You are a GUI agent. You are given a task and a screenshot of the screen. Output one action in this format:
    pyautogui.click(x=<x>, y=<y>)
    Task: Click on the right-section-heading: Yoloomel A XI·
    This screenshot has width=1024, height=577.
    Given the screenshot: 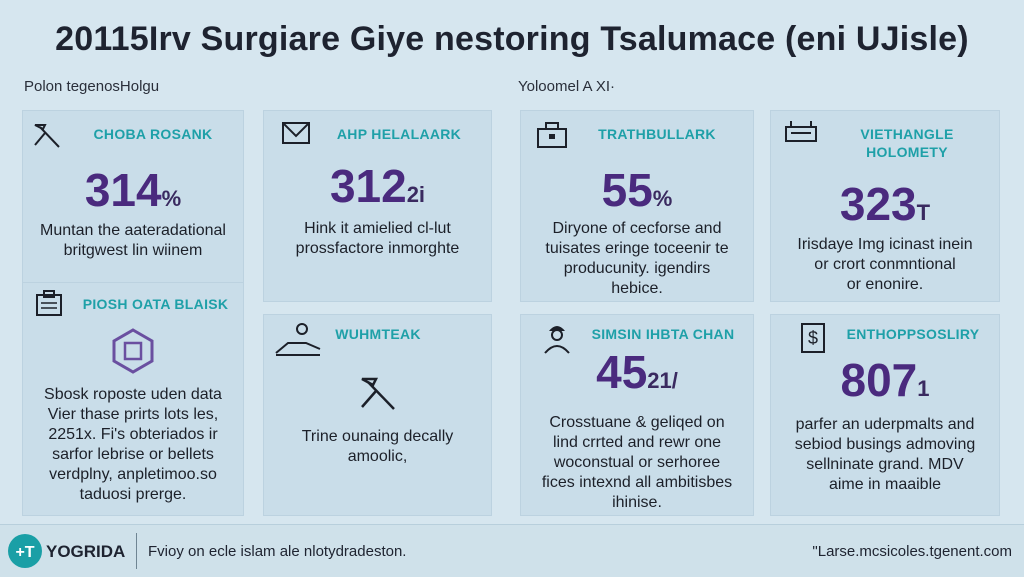 What is the action you would take?
    pyautogui.click(x=567, y=86)
    